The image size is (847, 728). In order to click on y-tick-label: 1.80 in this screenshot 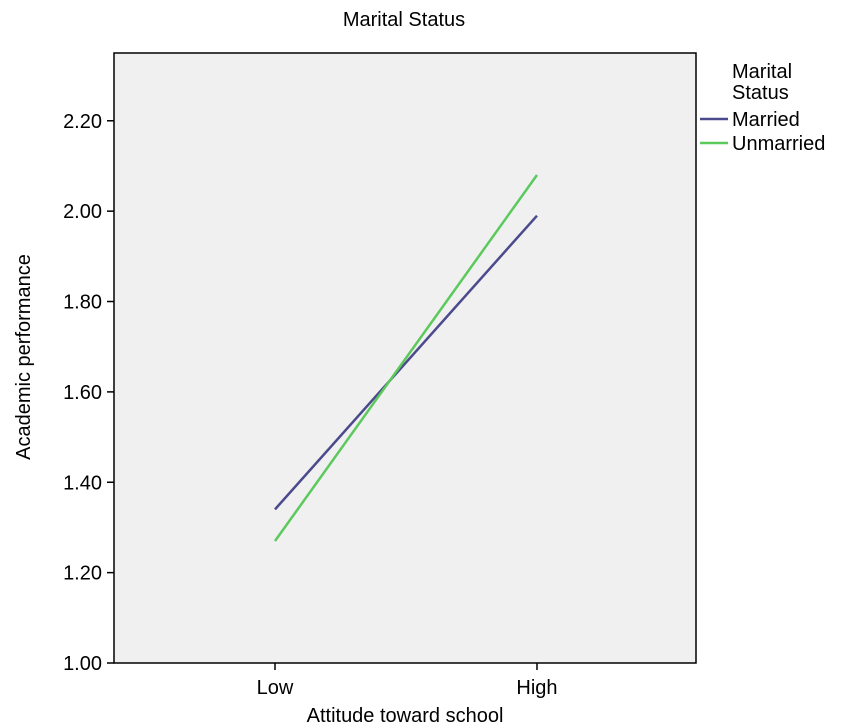, I will do `click(82, 303)`.